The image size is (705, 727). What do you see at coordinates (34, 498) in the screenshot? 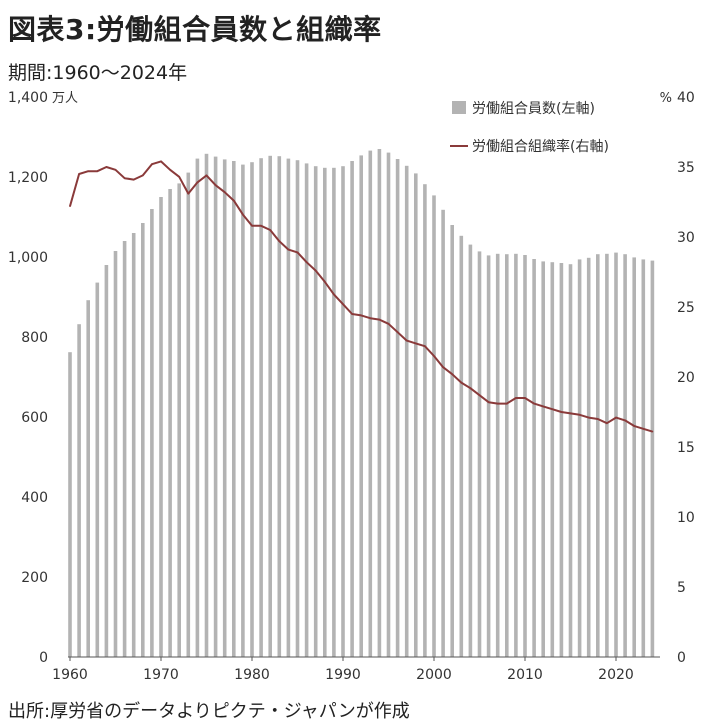
I see `left-tick-label-400: 400` at bounding box center [34, 498].